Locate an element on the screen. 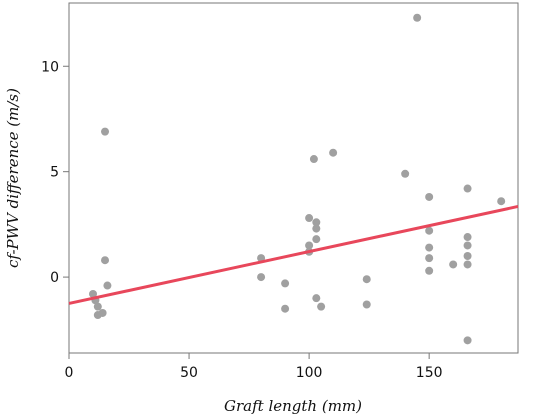 The height and width of the screenshot is (420, 550). x-tick-label: 50 is located at coordinates (189, 373).